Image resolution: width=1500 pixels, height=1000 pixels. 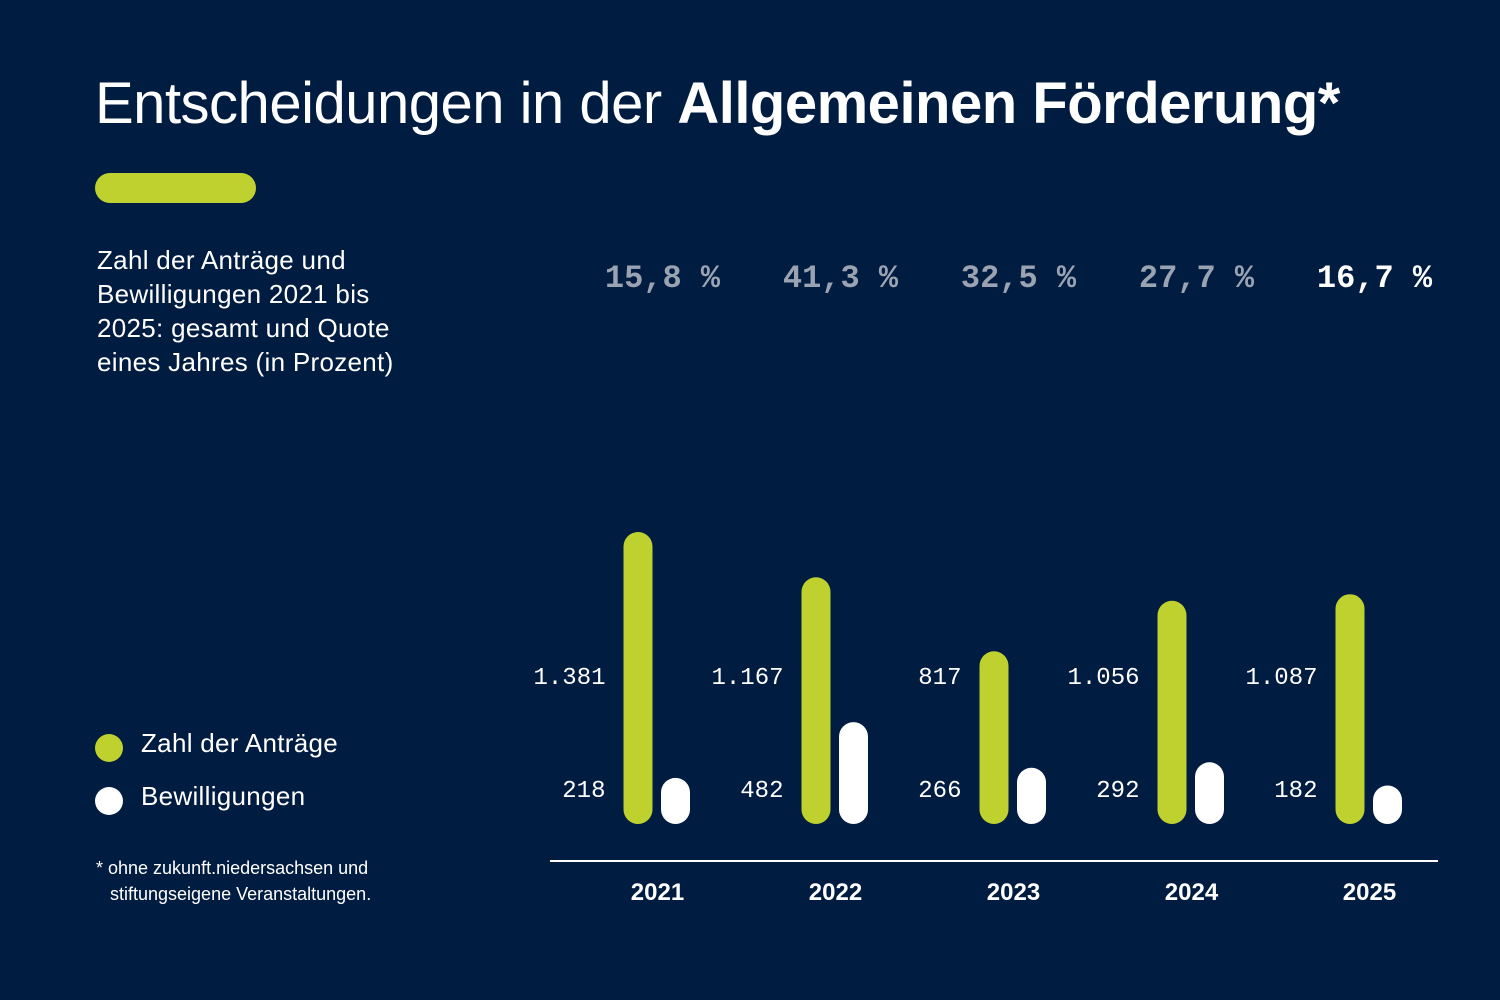 I want to click on bar-antraege-2021, so click(x=638, y=678).